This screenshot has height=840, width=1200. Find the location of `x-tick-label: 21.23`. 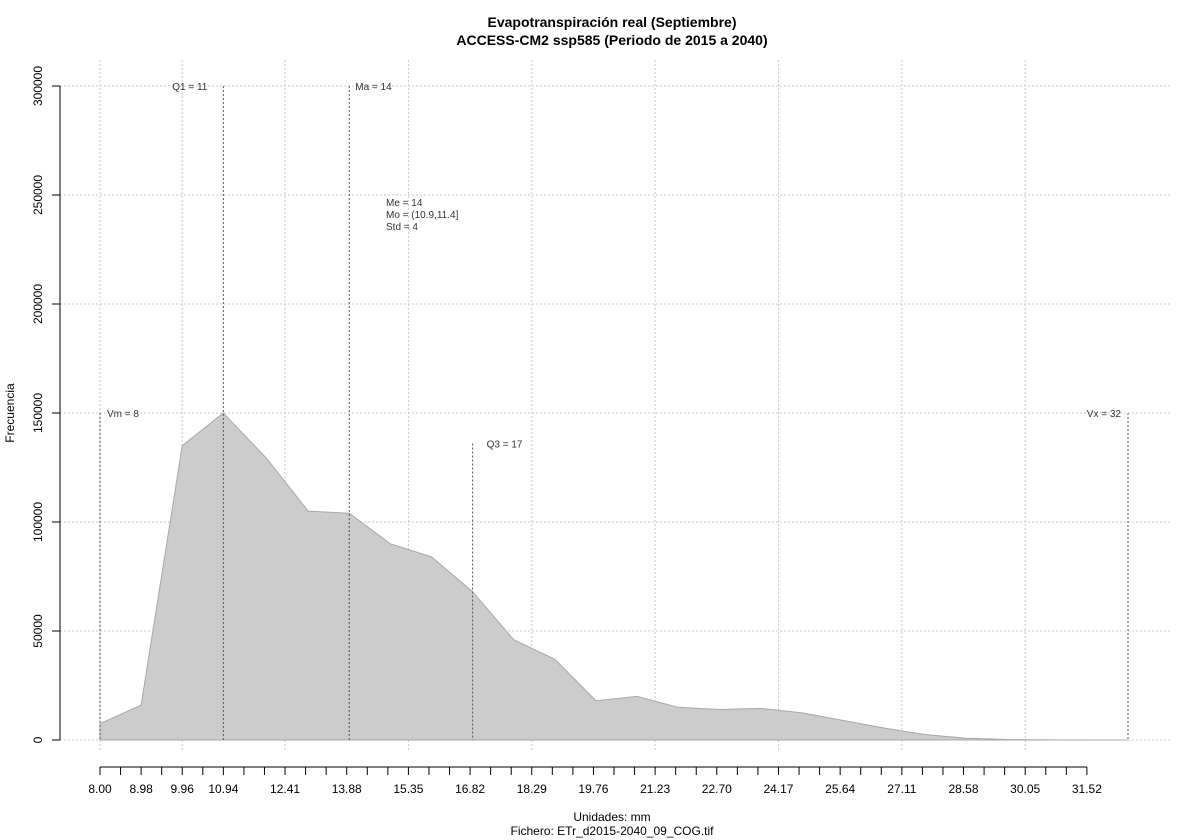

x-tick-label: 21.23 is located at coordinates (655, 789).